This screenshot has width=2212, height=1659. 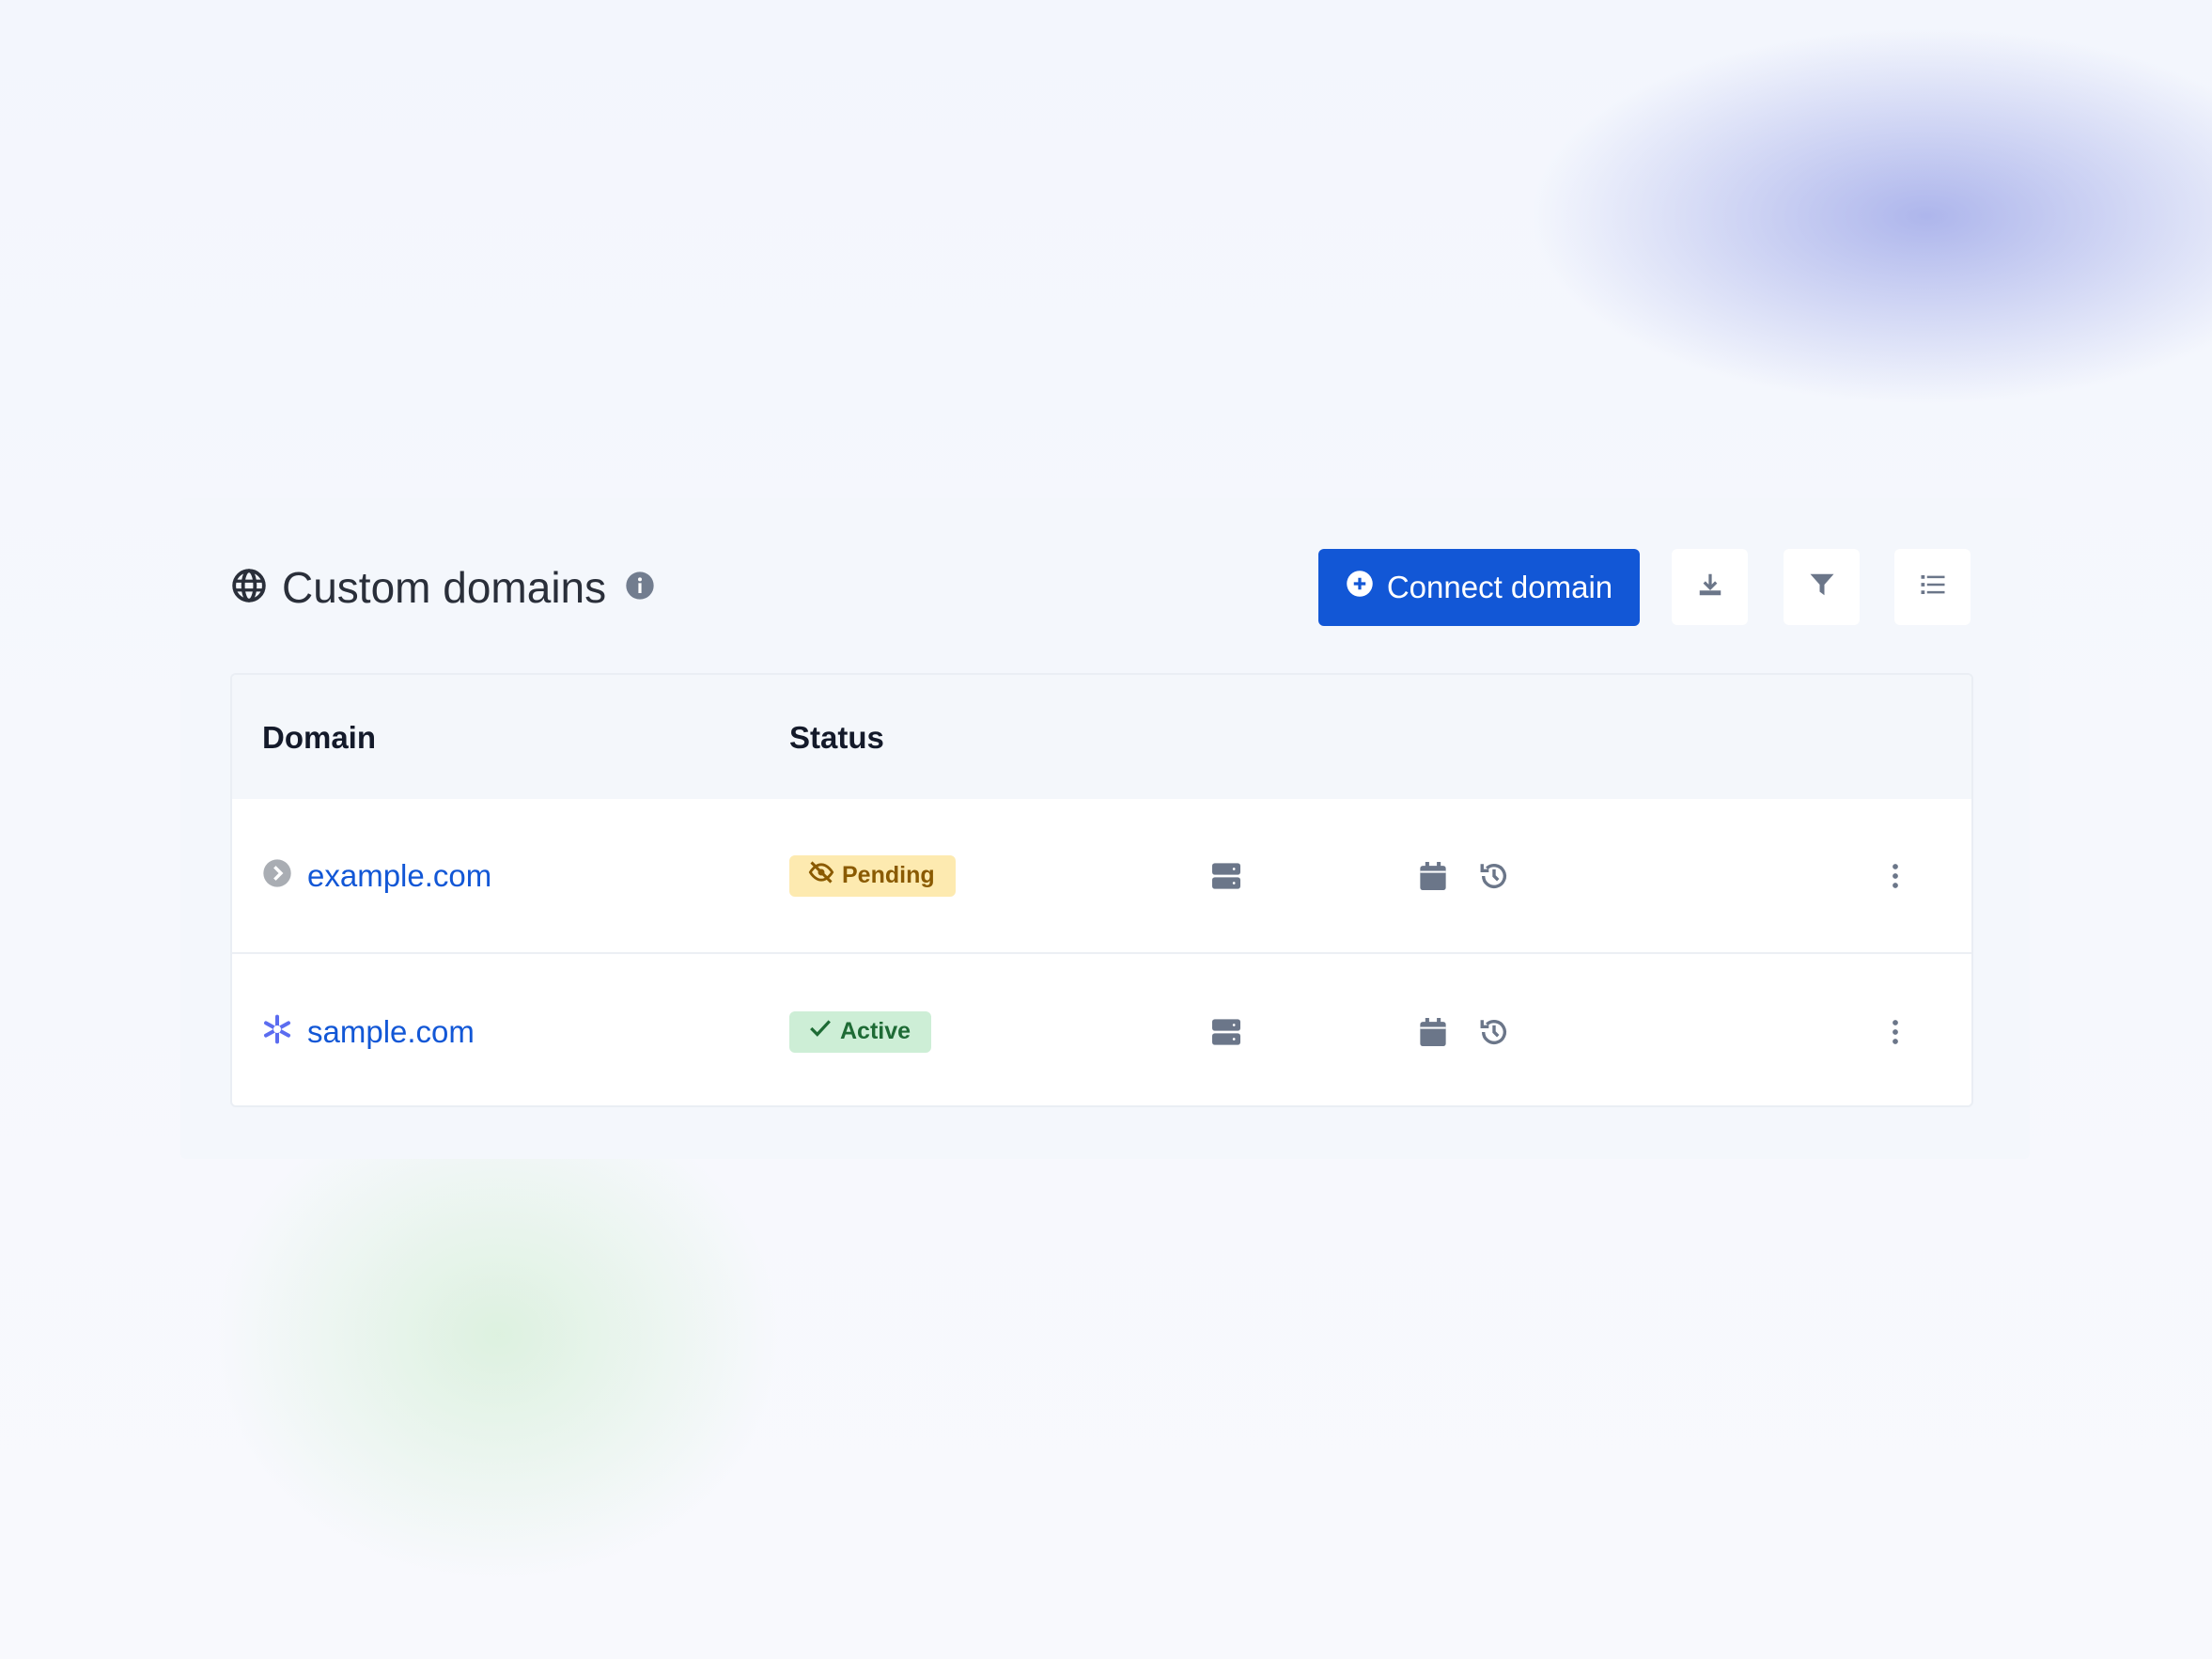 I want to click on status-badge: Pending, so click(x=872, y=875).